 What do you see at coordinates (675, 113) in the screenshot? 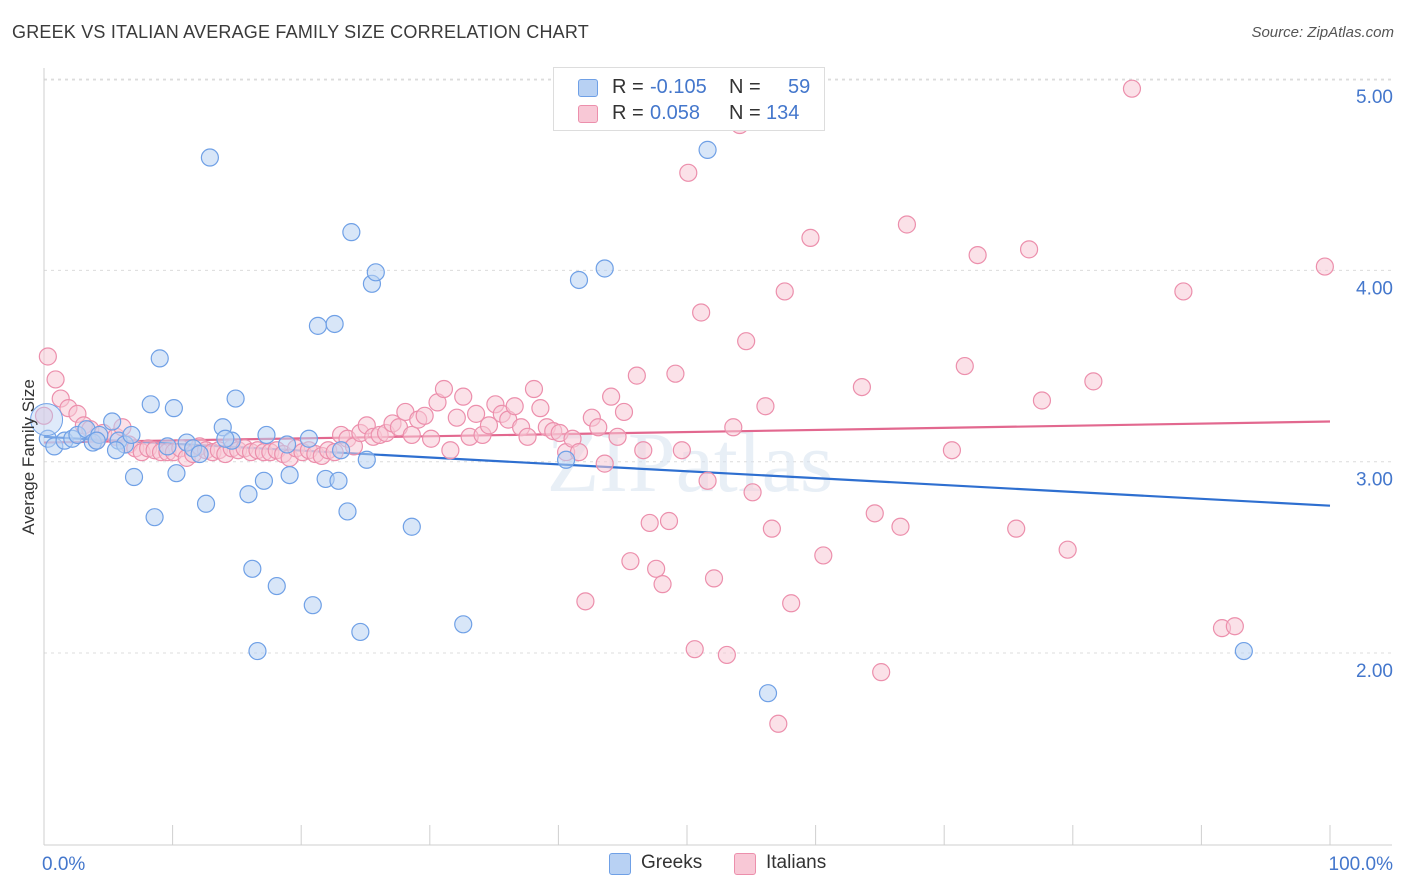
I see `legend-r-value: 0.058` at bounding box center [675, 113].